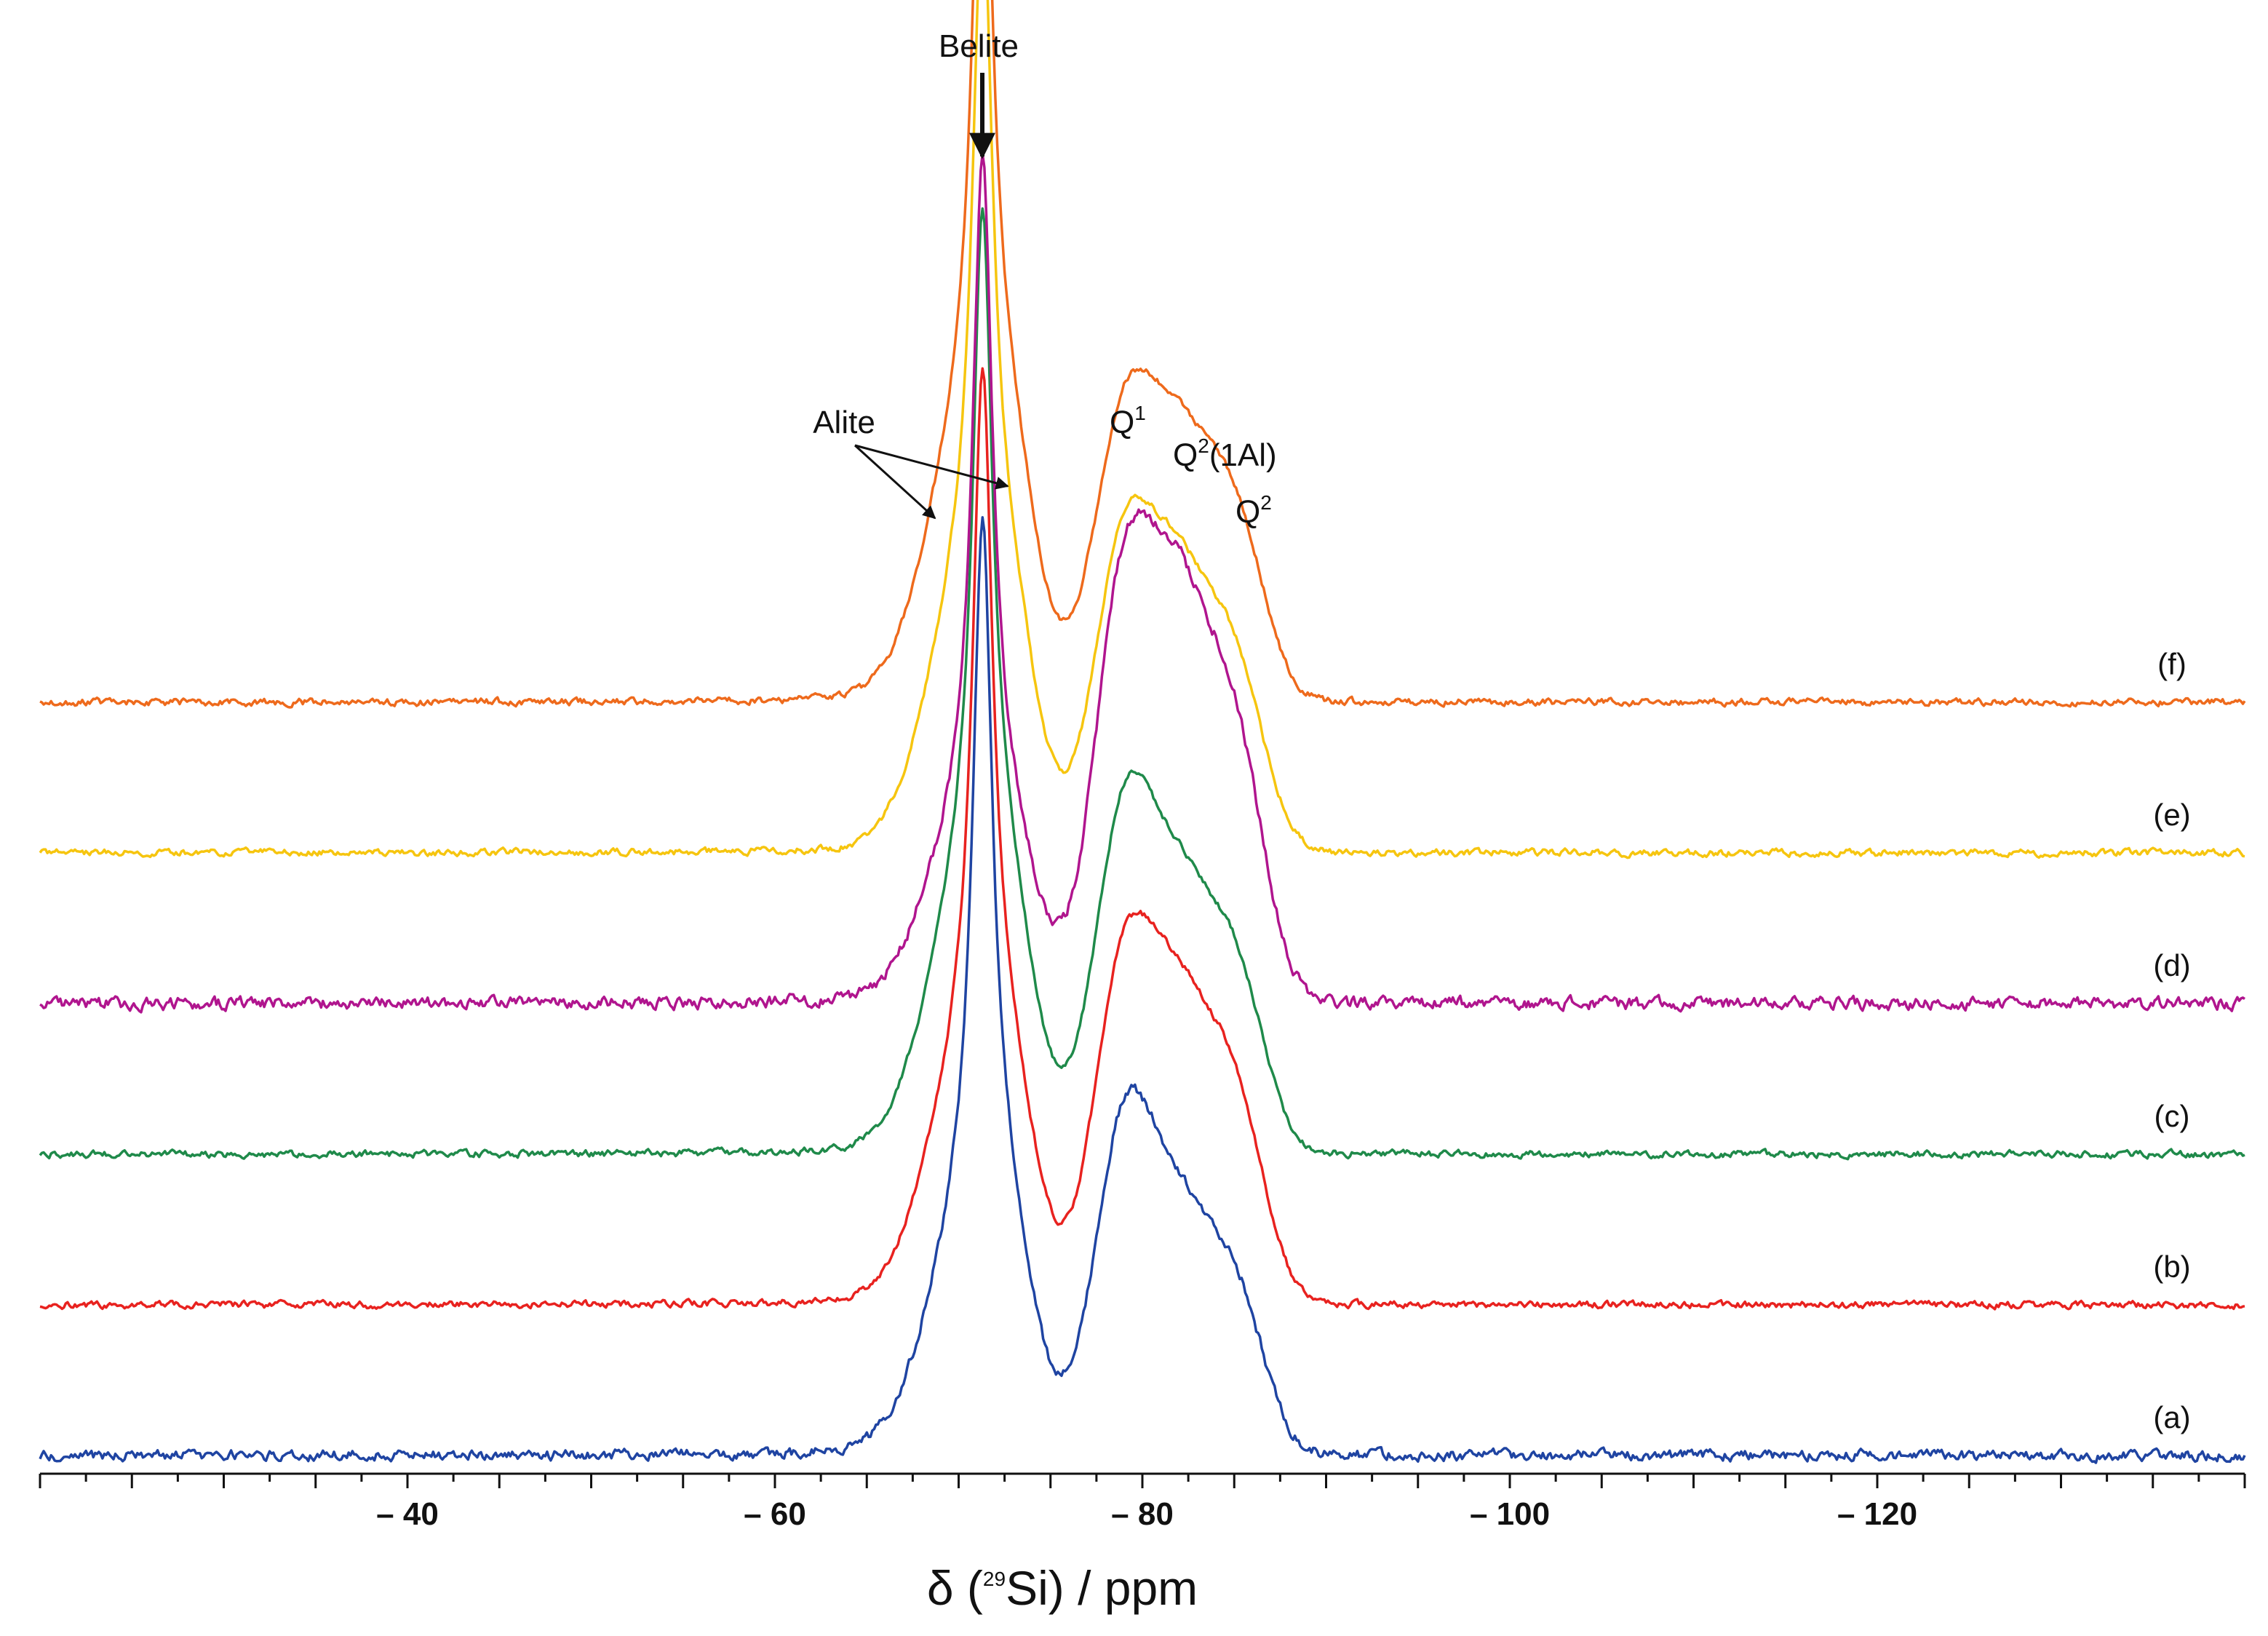 This screenshot has height=1636, width=2268. Describe the element at coordinates (2171, 815) in the screenshot. I see `series-label-e: (e)` at that location.